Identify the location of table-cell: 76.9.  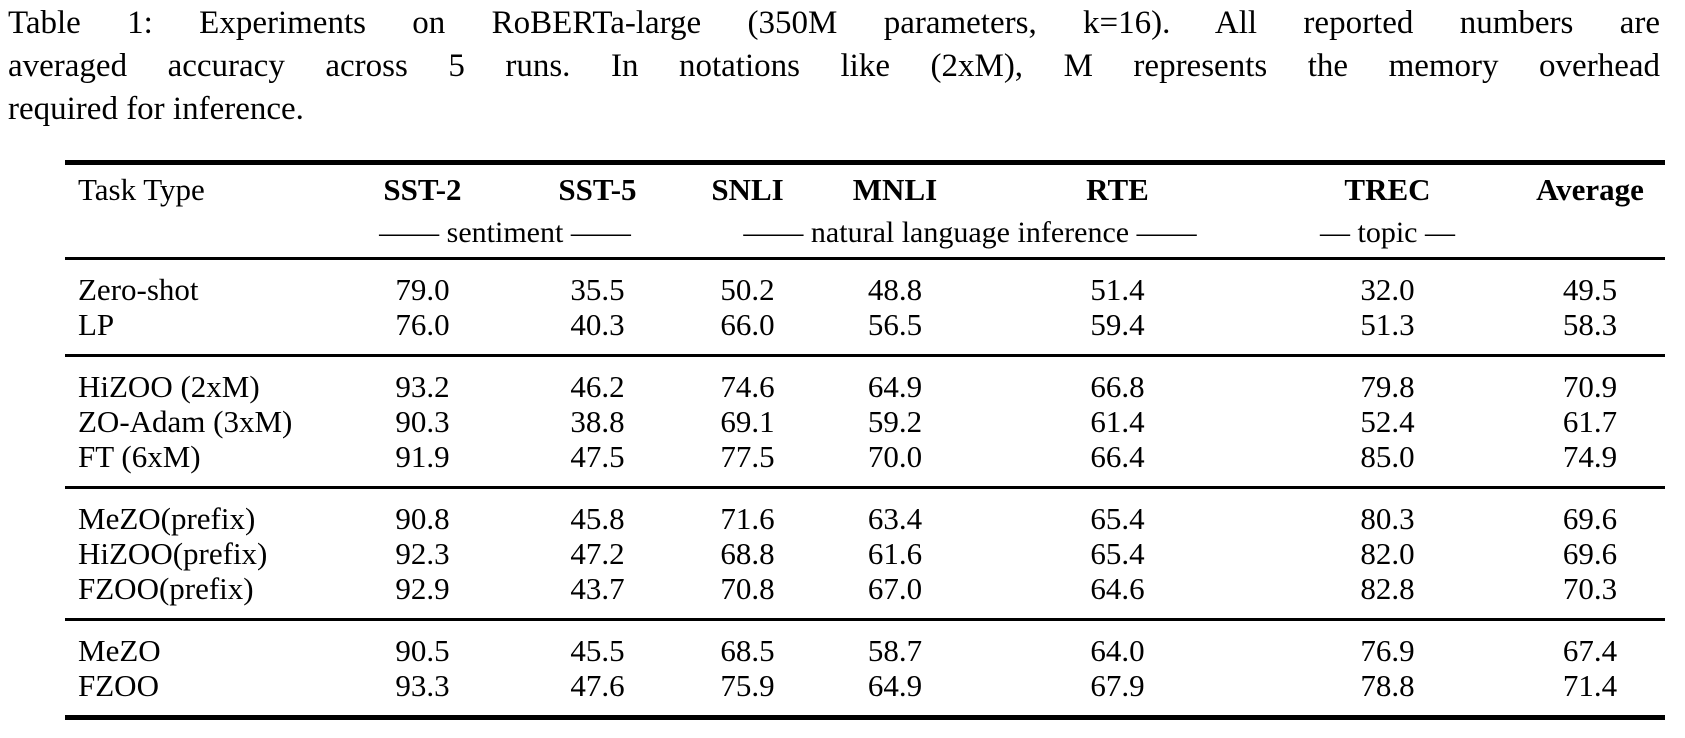
(1387, 650).